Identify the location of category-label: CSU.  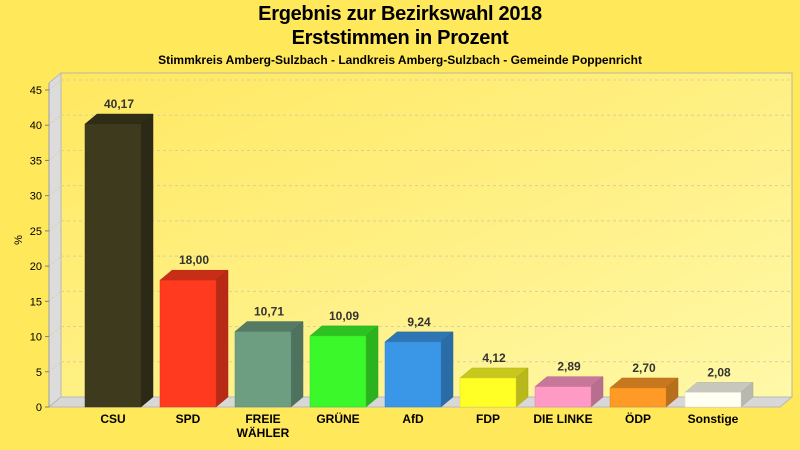
(112, 419).